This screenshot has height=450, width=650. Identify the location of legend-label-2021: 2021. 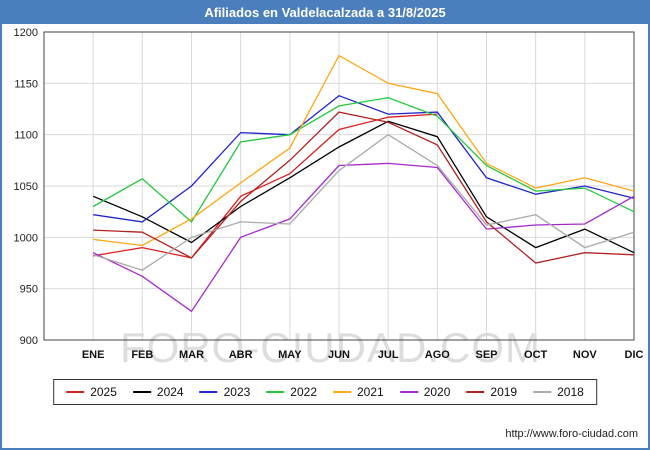
(370, 392).